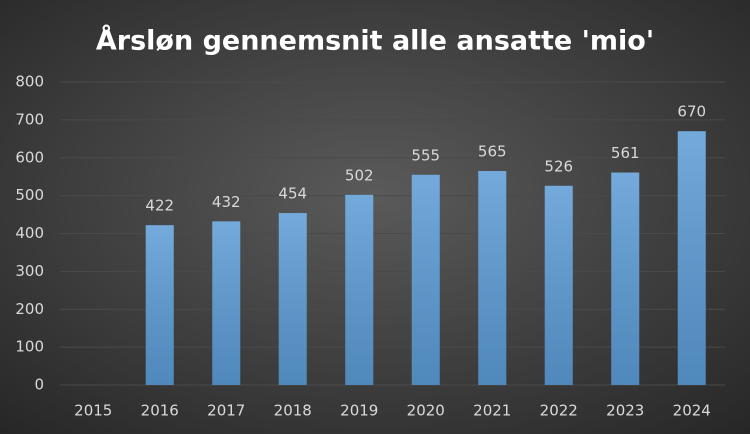 This screenshot has width=750, height=434. I want to click on y-tick-label: 300, so click(29, 271).